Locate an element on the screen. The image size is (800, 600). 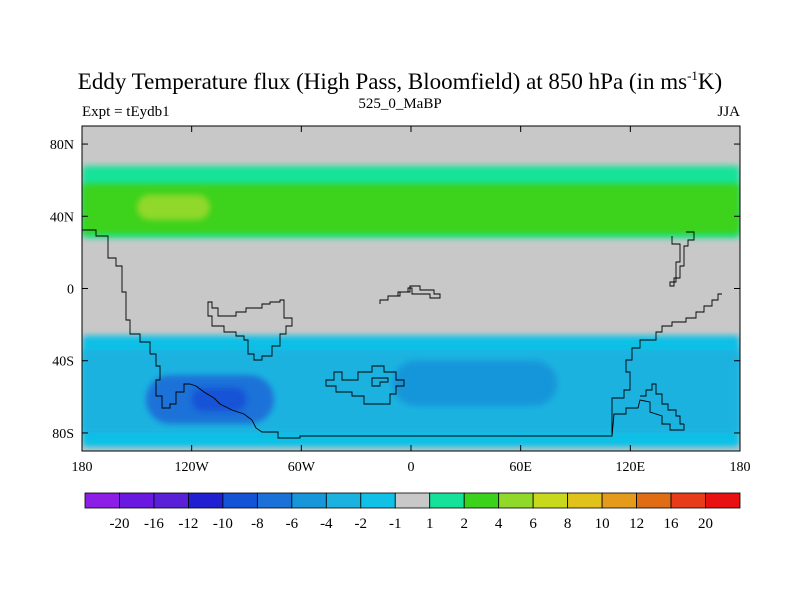
colorbar-label: -1 is located at coordinates (395, 524).